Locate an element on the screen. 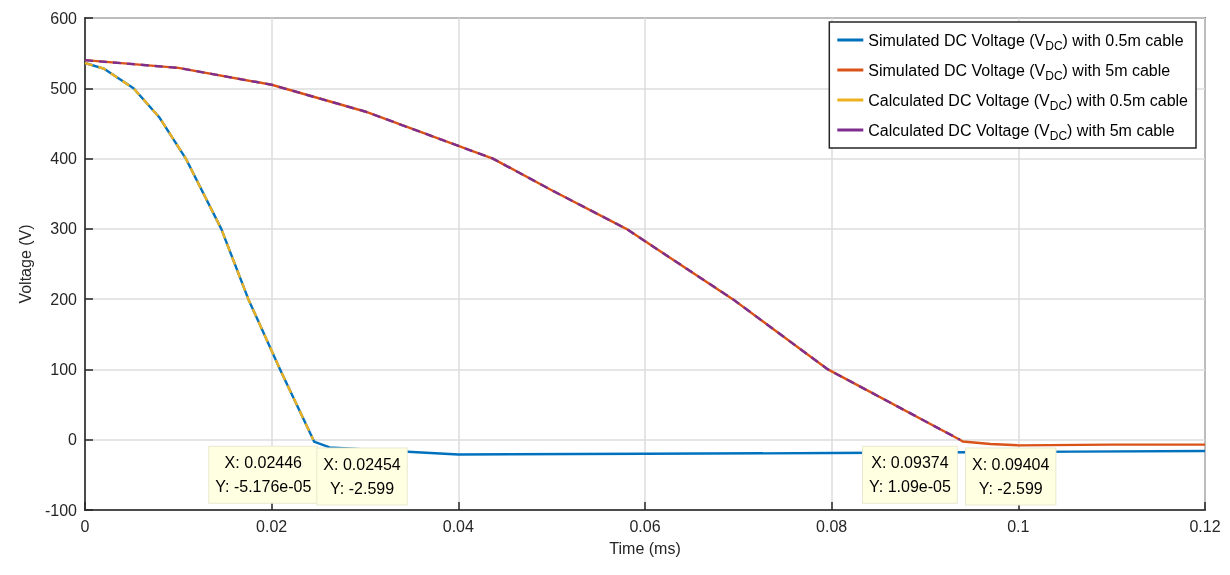 The height and width of the screenshot is (575, 1230). y-tick-label: 100 is located at coordinates (64, 369).